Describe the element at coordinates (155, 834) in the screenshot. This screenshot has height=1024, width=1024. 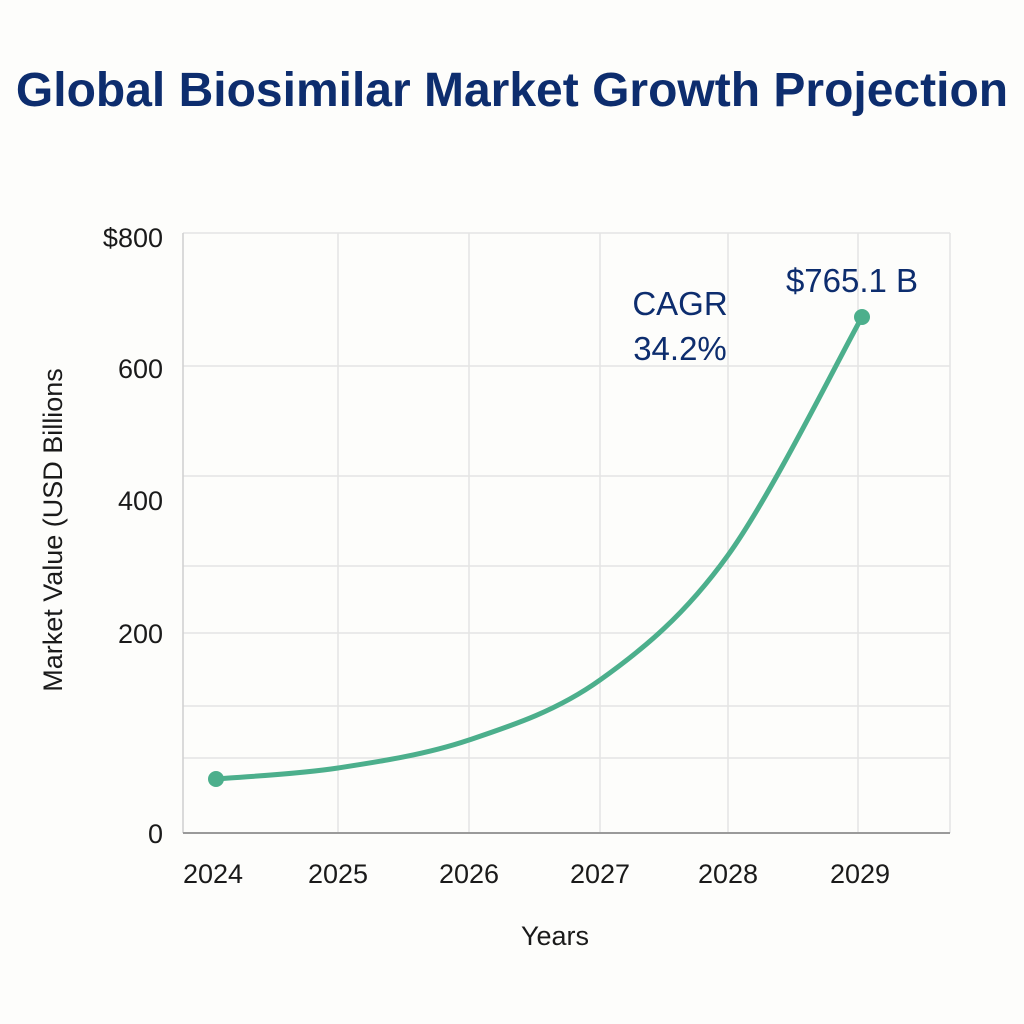
I see `y-tick-label: 0` at that location.